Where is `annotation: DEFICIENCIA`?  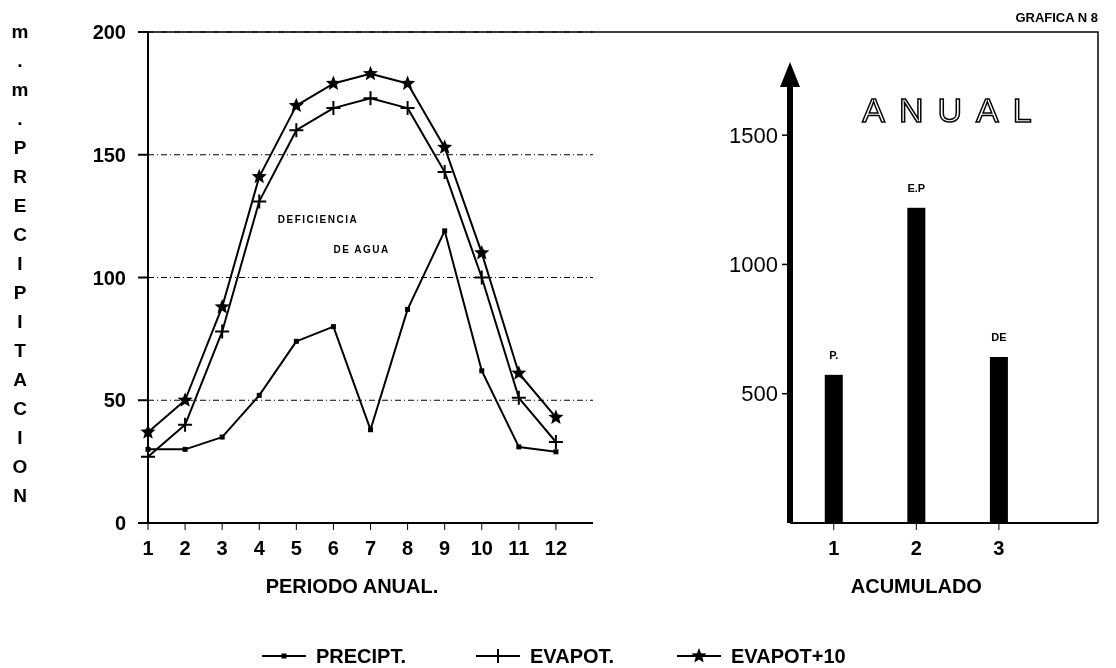
annotation: DEFICIENCIA is located at coordinates (318, 220).